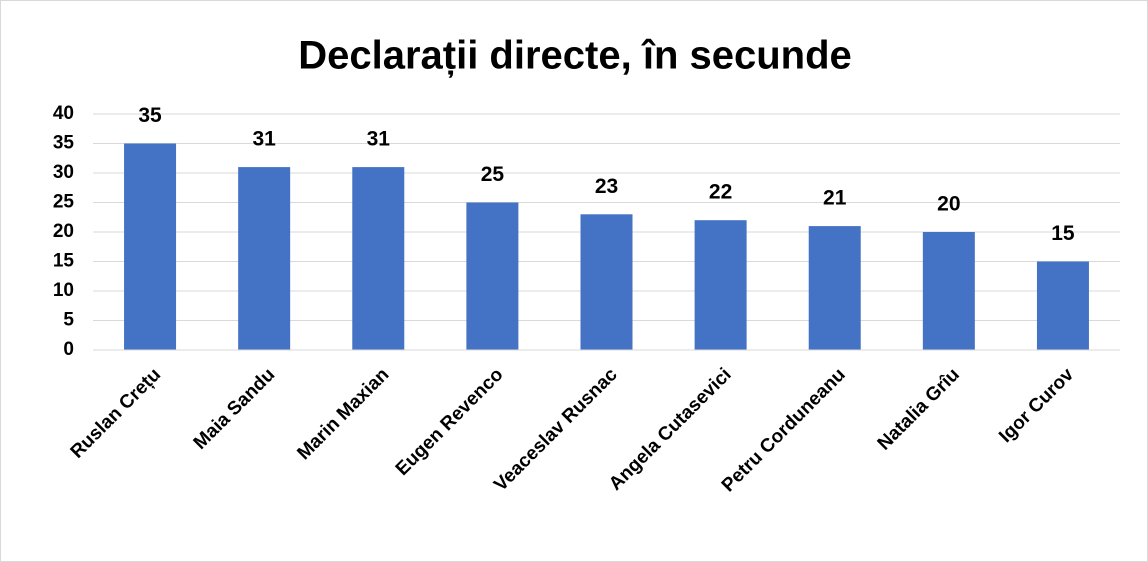  I want to click on y-tick-label: 25, so click(64, 202).